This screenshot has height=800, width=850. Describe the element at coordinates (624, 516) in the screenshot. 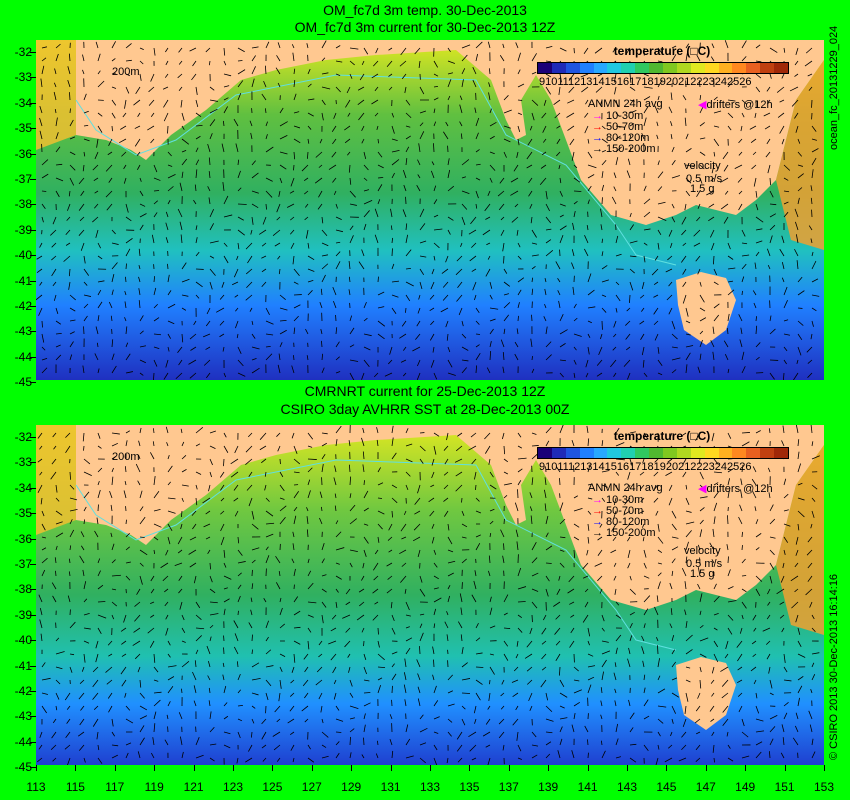

I see `depth-legend-bottom: → 10-30m → 50-70m → 80-120m → 150-200m` at that location.